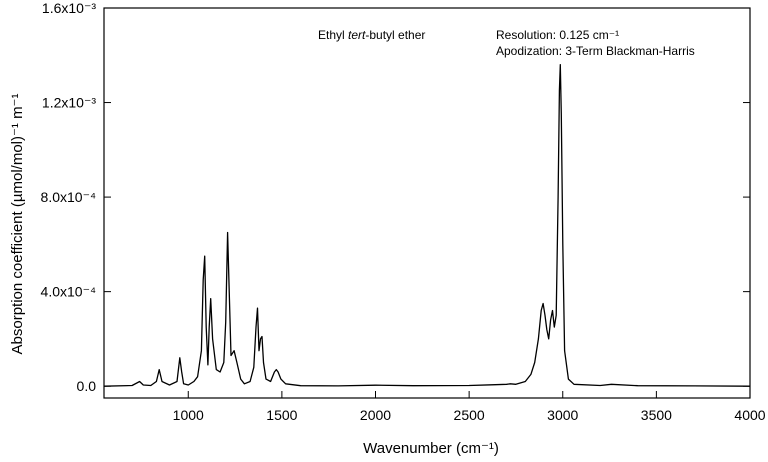 The image size is (768, 462). Describe the element at coordinates (68, 197) in the screenshot. I see `y-tick-label: 8.0x10⁻⁴` at that location.